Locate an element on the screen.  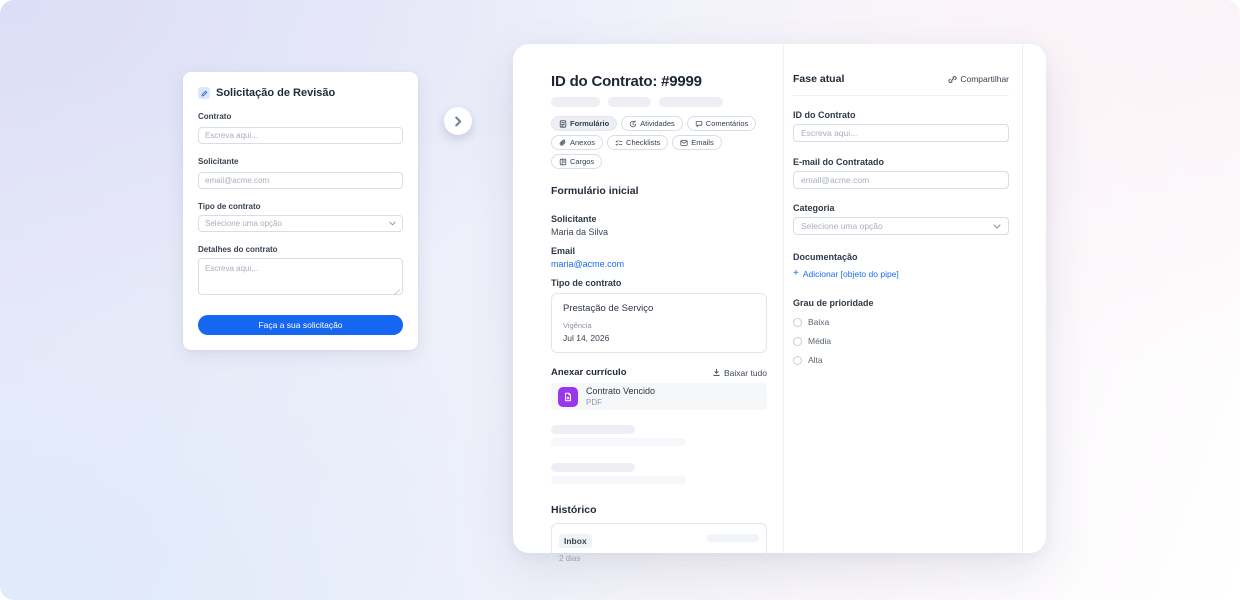
phase-field-label-categoria: Categoria is located at coordinates (814, 208).